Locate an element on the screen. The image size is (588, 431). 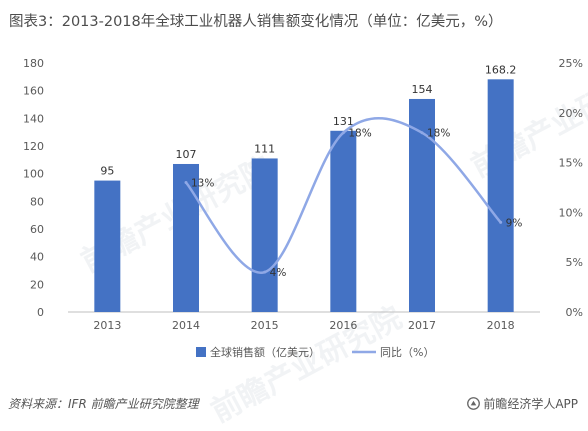
y-left-tick-label: 160 is located at coordinates (33, 91).